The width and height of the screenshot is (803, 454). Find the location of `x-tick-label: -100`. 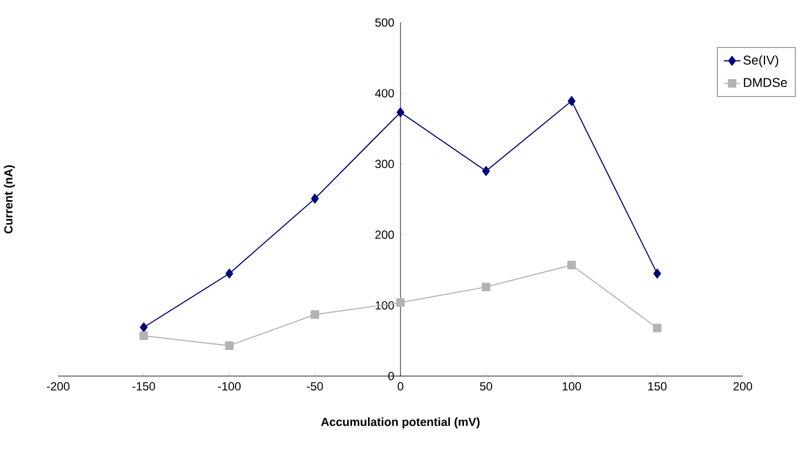

x-tick-label: -100 is located at coordinates (229, 386).